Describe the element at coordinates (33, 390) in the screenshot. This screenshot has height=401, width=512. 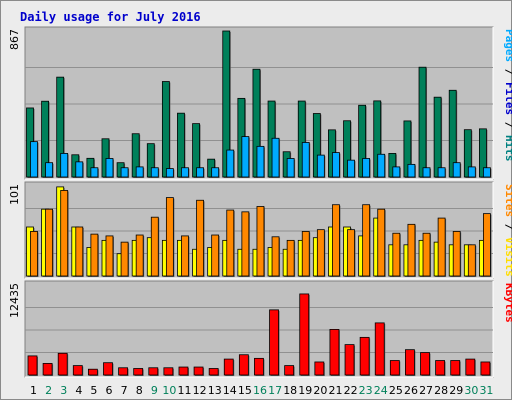
I see `day-label-1: 1` at that location.